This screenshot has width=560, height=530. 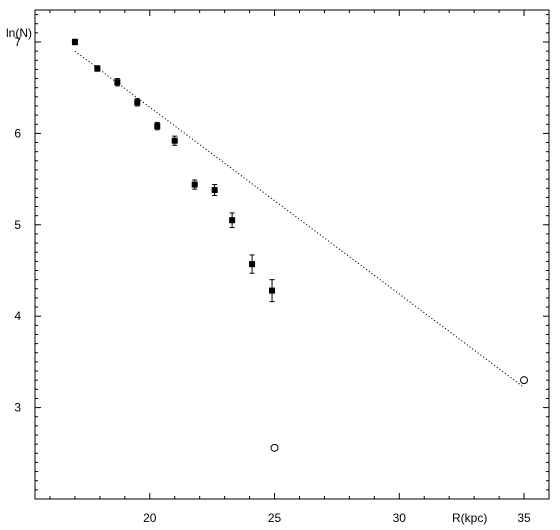 I want to click on y-axis-title: ln(N), so click(x=19, y=33).